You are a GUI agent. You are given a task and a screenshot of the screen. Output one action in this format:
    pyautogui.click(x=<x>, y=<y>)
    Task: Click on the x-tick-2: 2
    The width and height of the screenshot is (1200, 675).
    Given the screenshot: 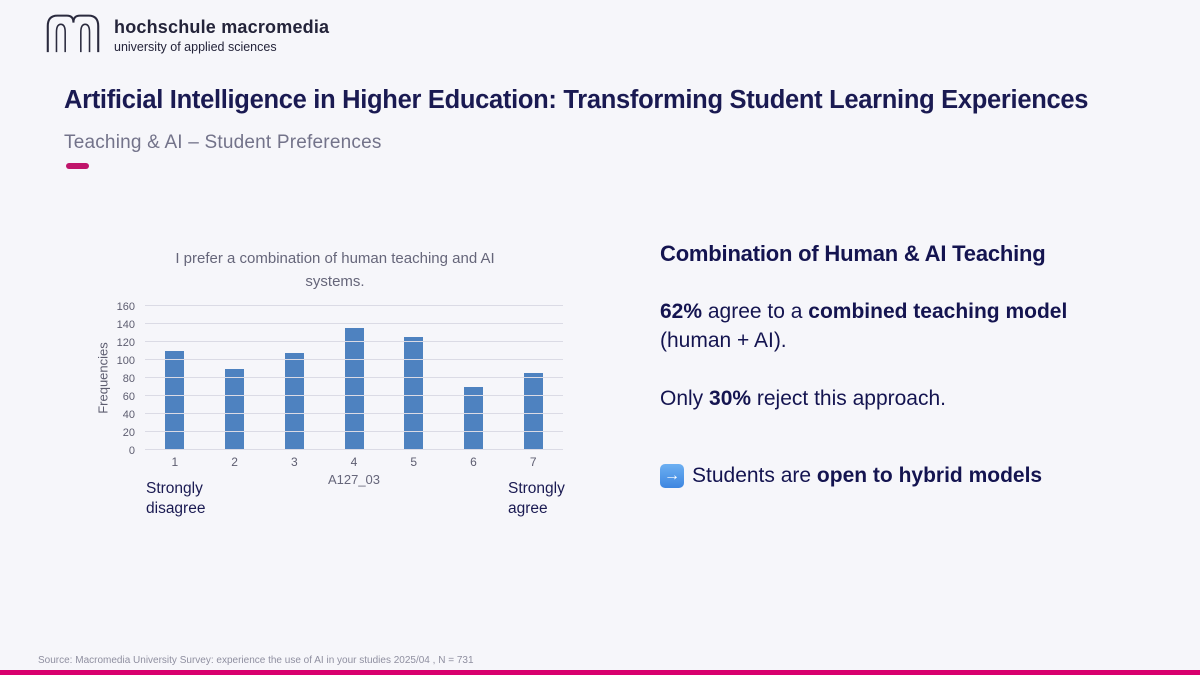 What is the action you would take?
    pyautogui.click(x=234, y=462)
    